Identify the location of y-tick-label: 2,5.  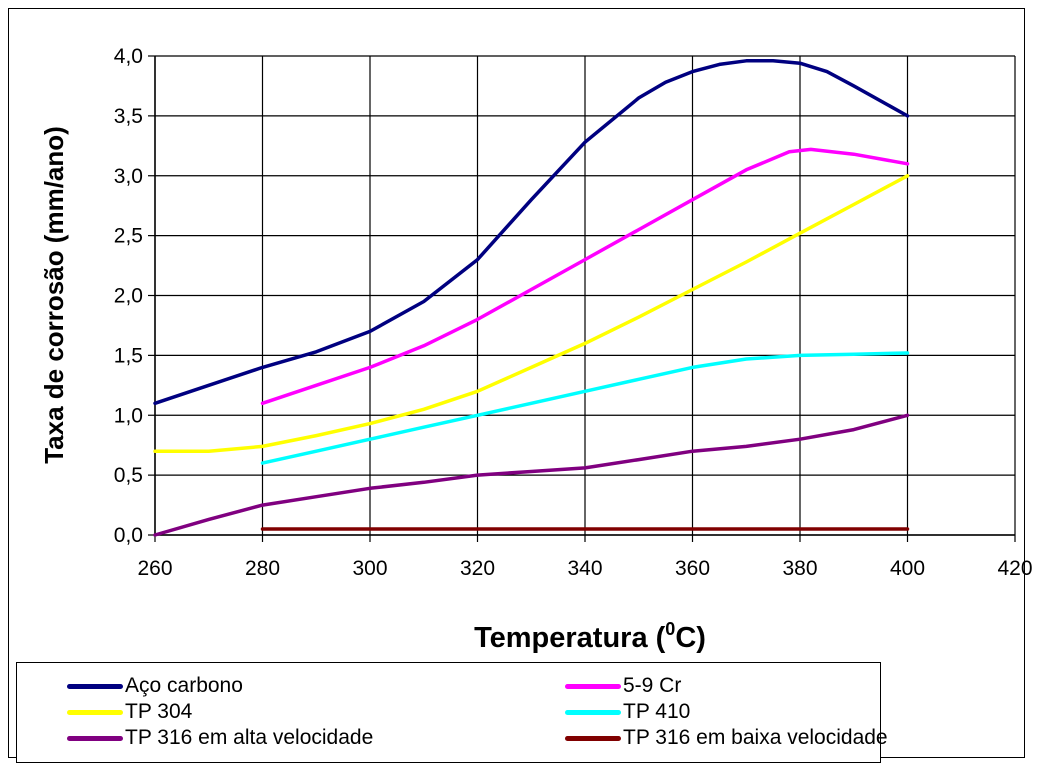
(128, 236).